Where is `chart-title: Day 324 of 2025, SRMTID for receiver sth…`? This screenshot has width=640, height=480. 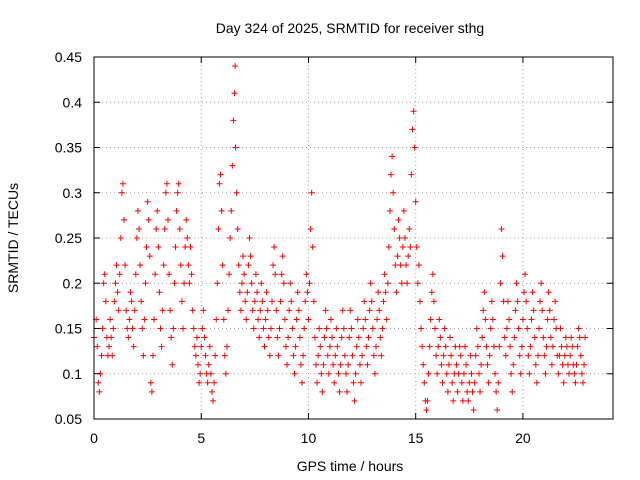 chart-title: Day 324 of 2025, SRMTID for receiver sth… is located at coordinates (350, 28).